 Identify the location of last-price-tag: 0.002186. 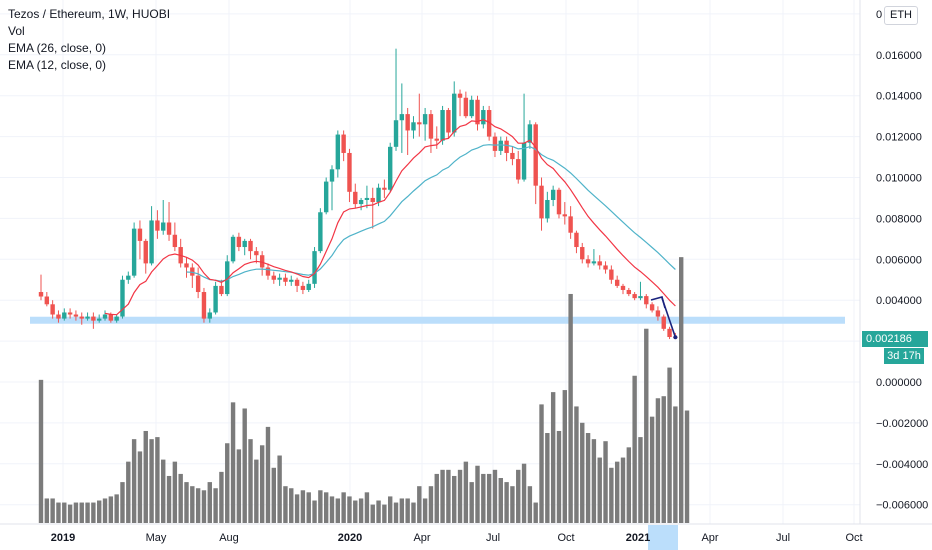
(895, 339).